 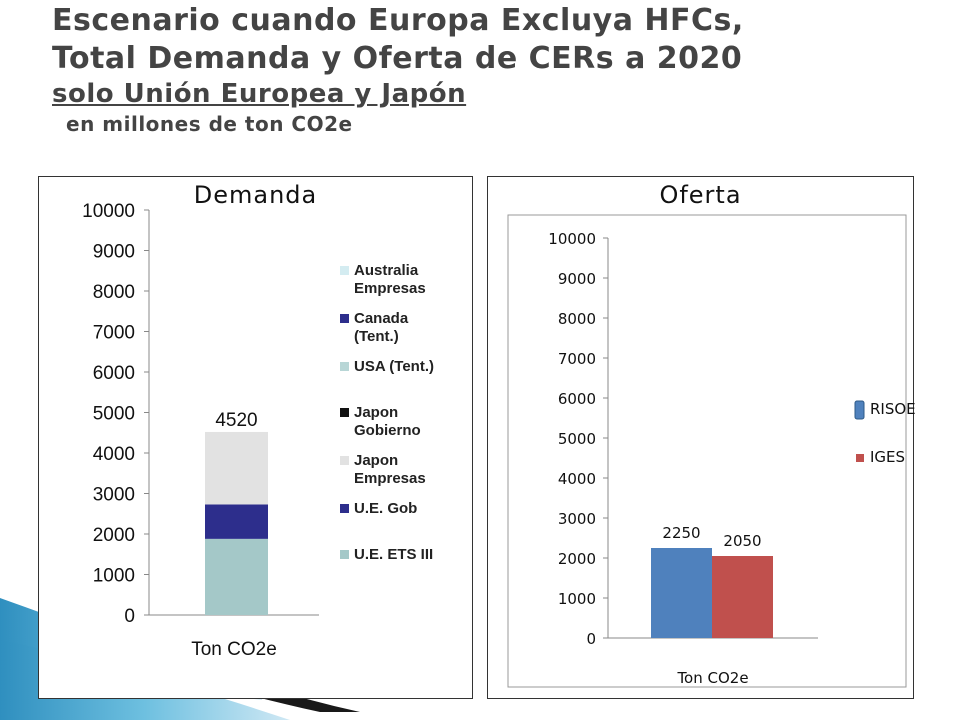 I want to click on supply-bar-value-label: 2050, so click(x=742, y=541).